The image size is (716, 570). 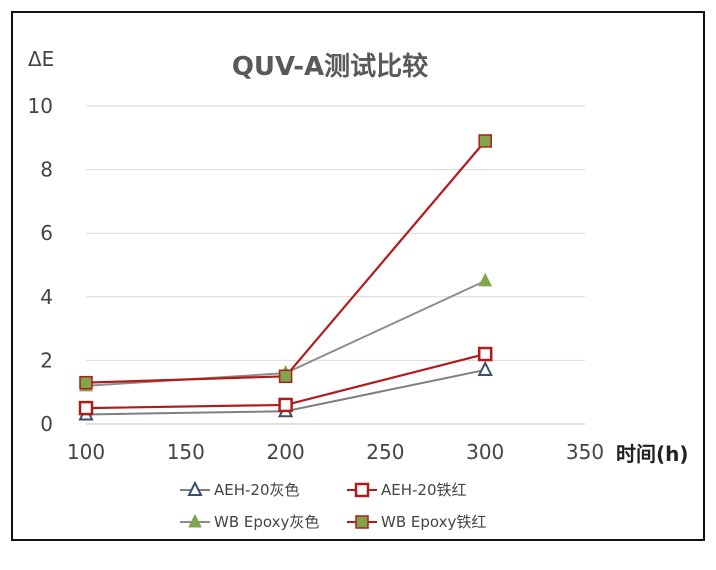 What do you see at coordinates (46, 233) in the screenshot?
I see `y-tick-label-3: 6` at bounding box center [46, 233].